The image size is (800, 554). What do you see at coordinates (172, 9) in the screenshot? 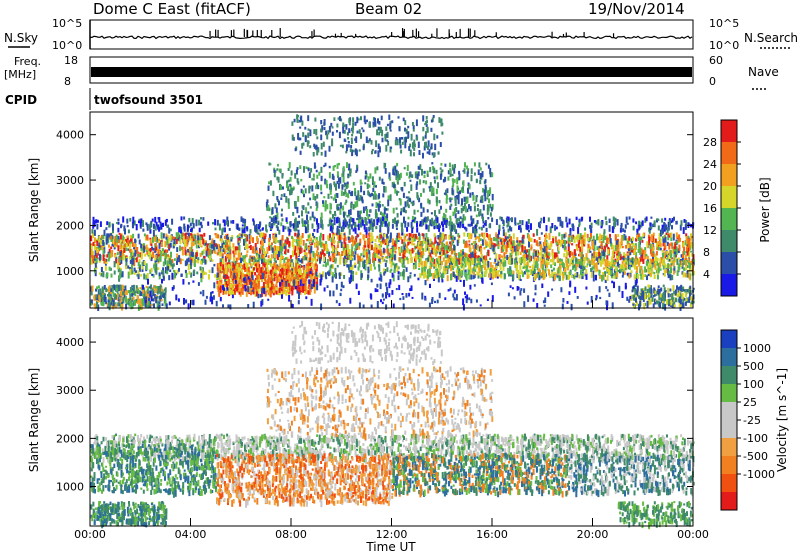
I see `station-title: Dome C East (fitACF)` at bounding box center [172, 9].